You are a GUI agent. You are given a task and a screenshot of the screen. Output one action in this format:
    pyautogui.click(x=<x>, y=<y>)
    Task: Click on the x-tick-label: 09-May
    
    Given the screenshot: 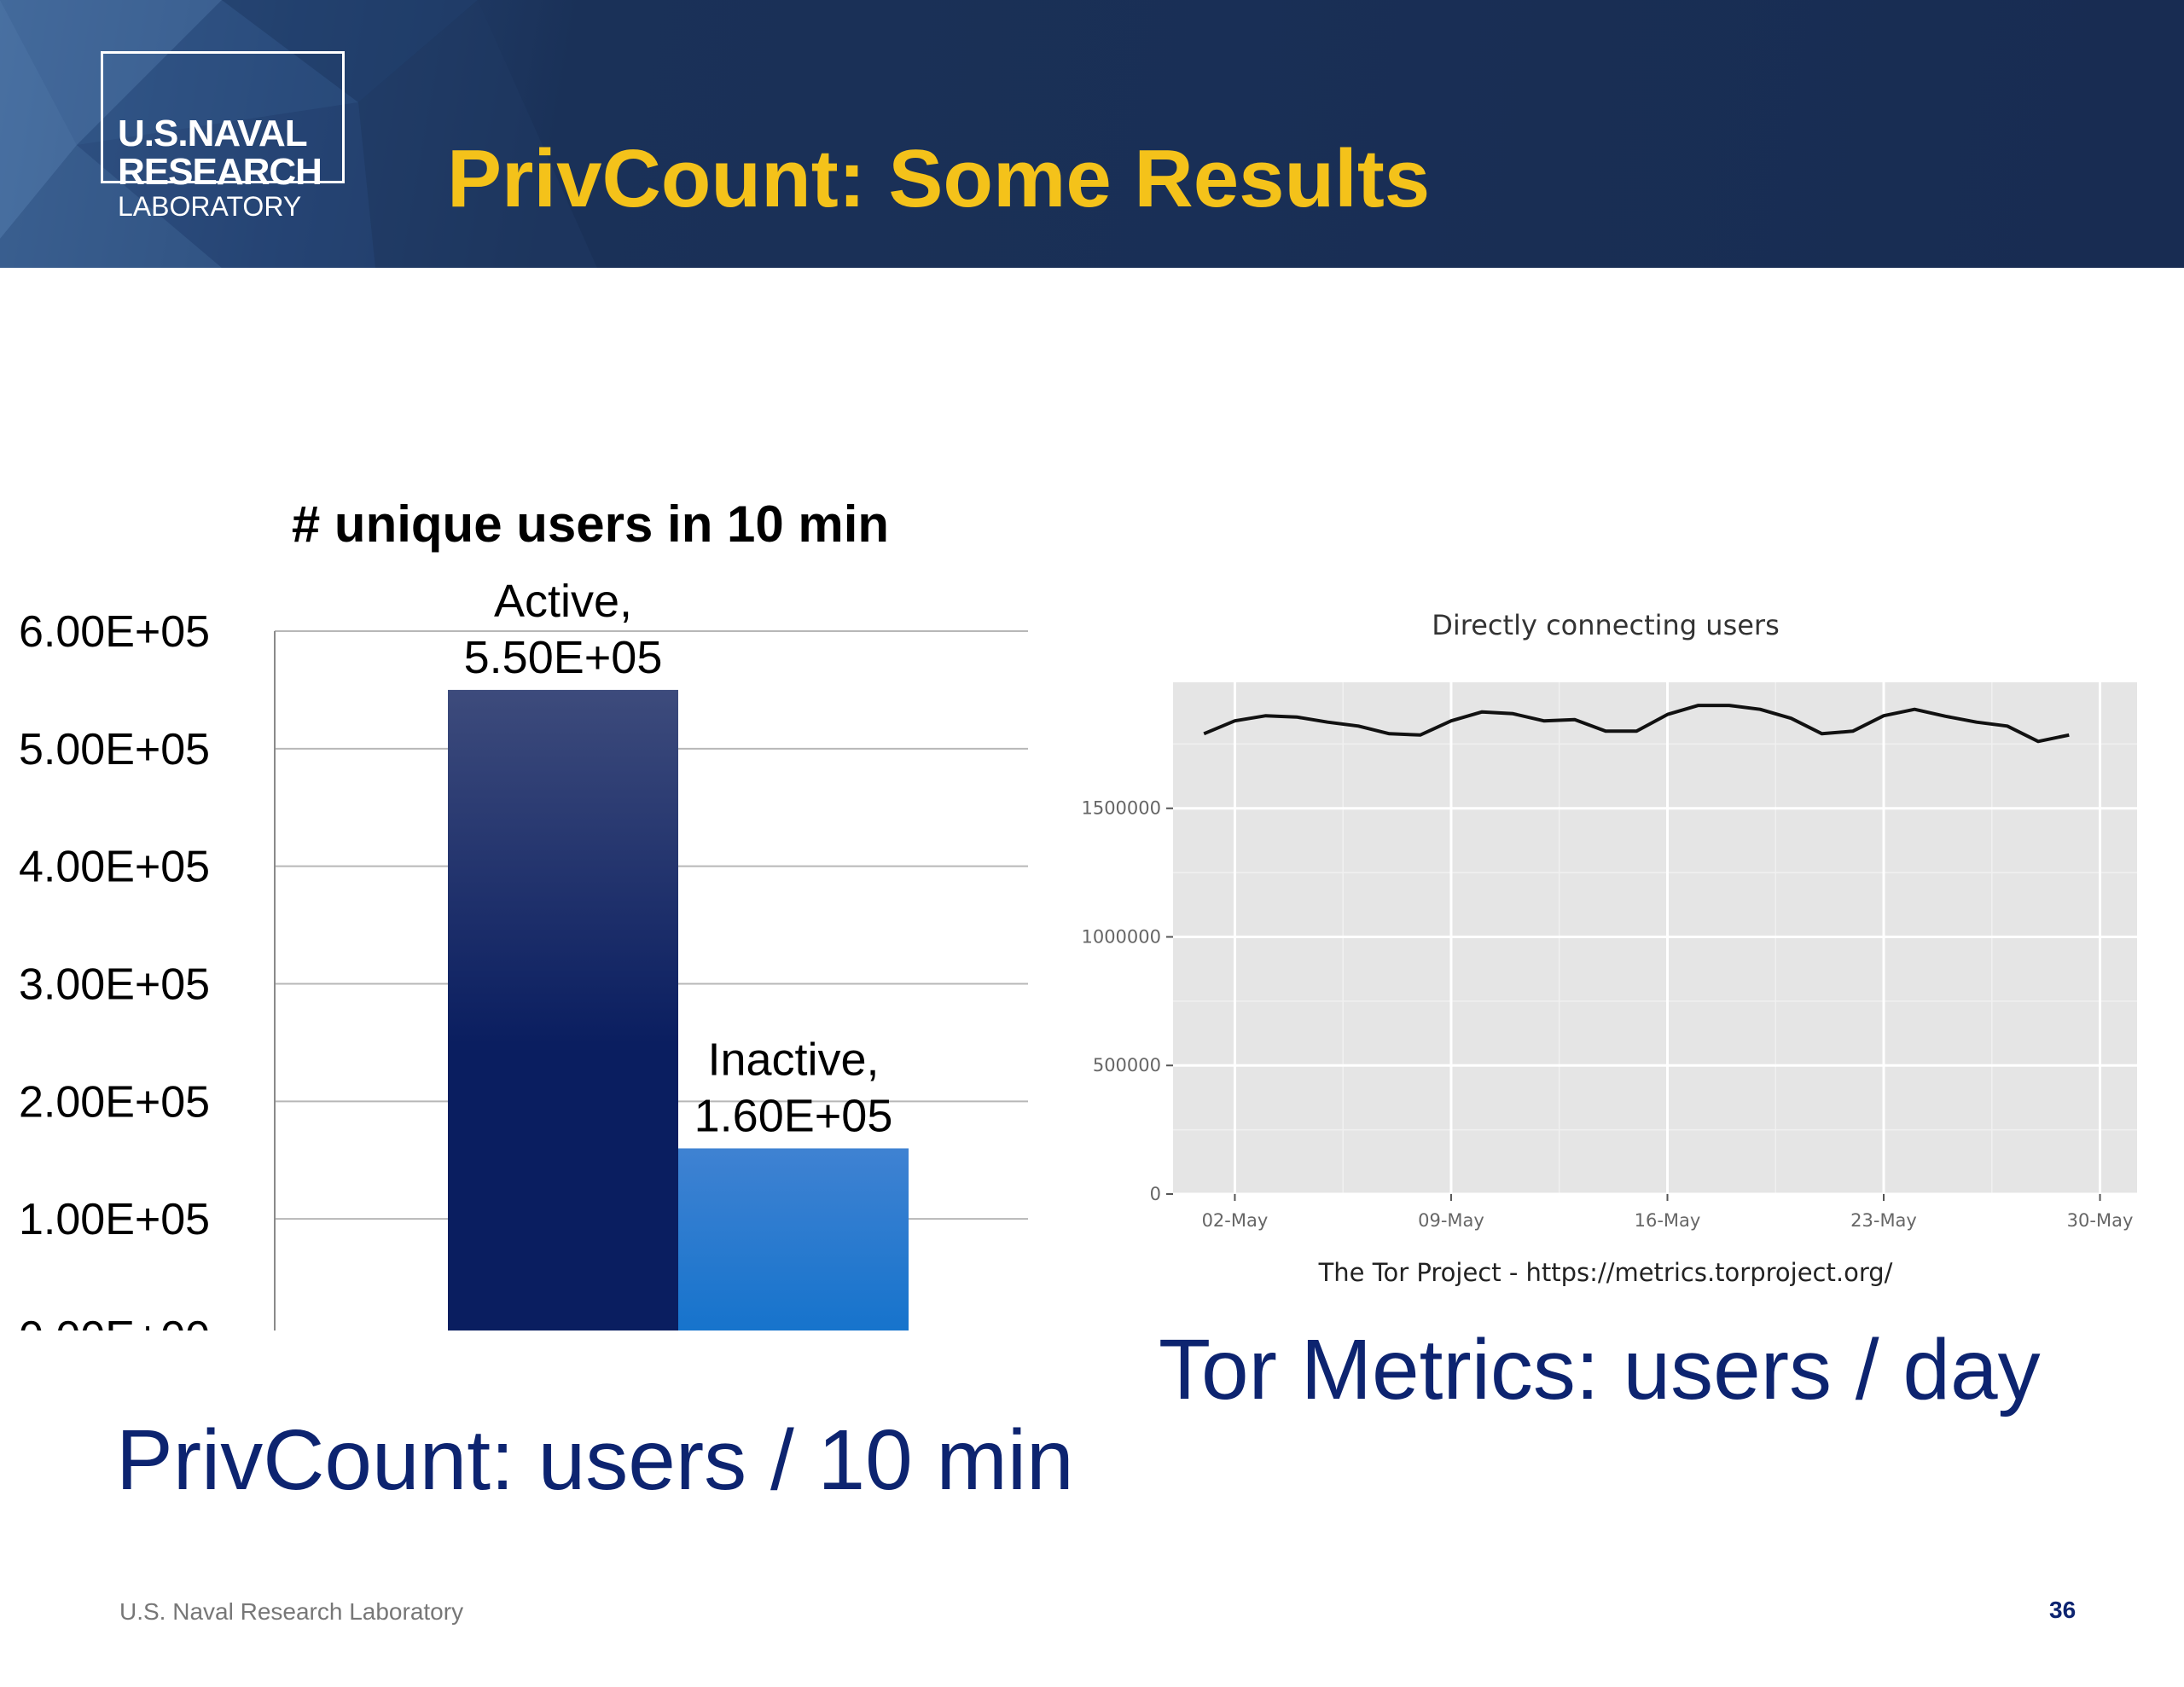 What is the action you would take?
    pyautogui.click(x=1451, y=1221)
    